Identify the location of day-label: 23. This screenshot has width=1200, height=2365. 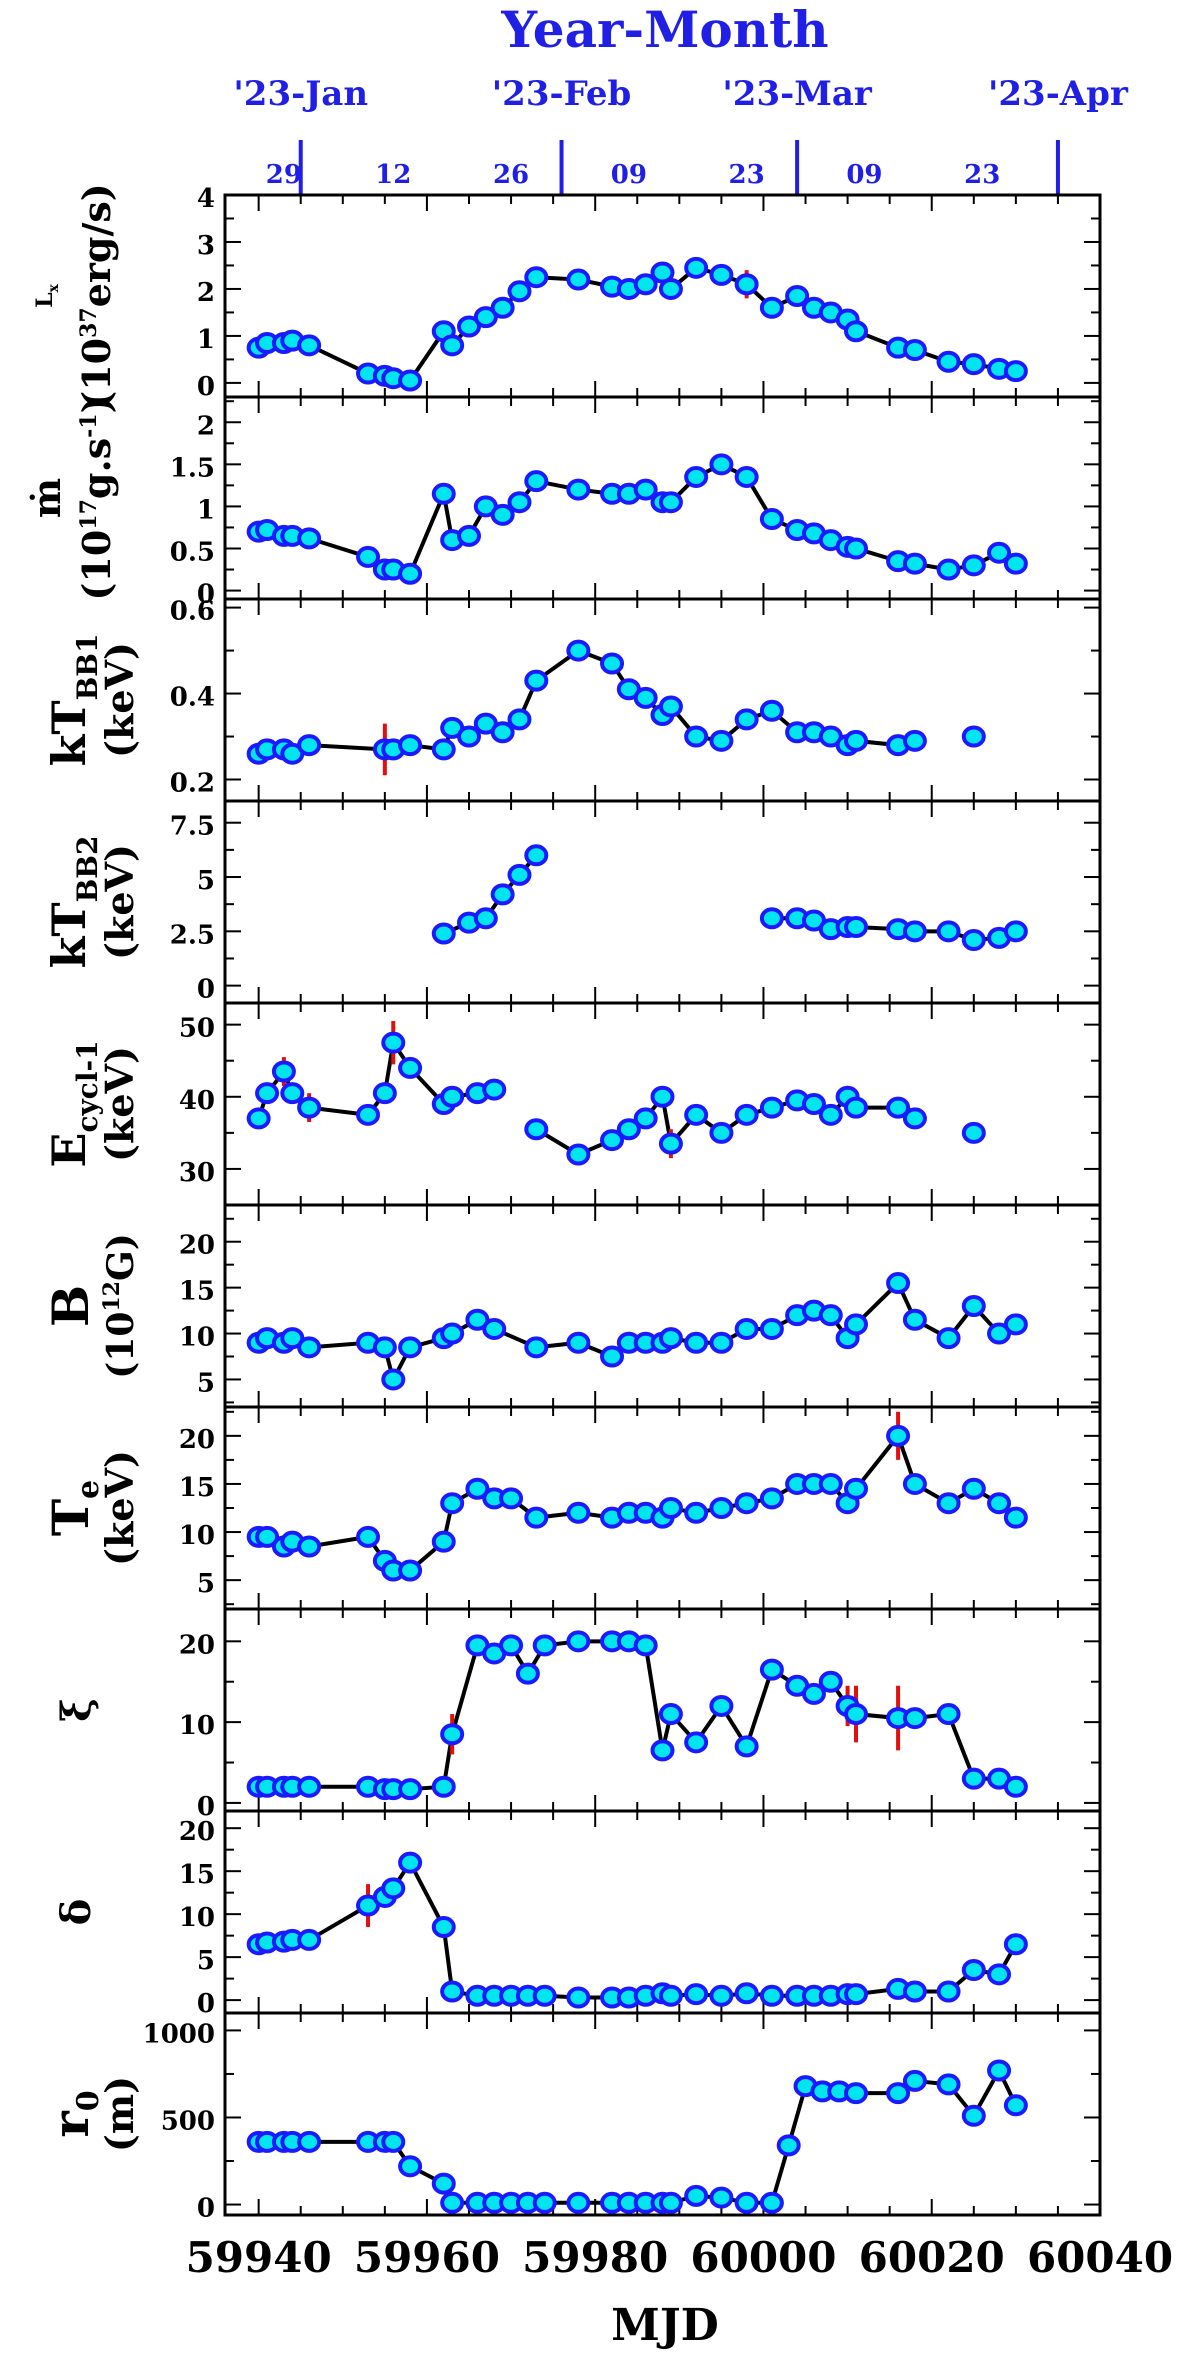
(747, 175).